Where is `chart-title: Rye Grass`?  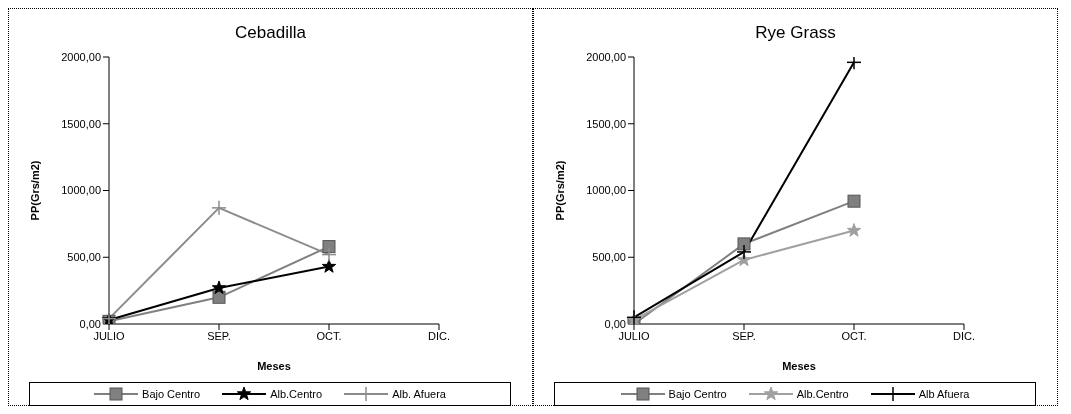 chart-title: Rye Grass is located at coordinates (795, 33).